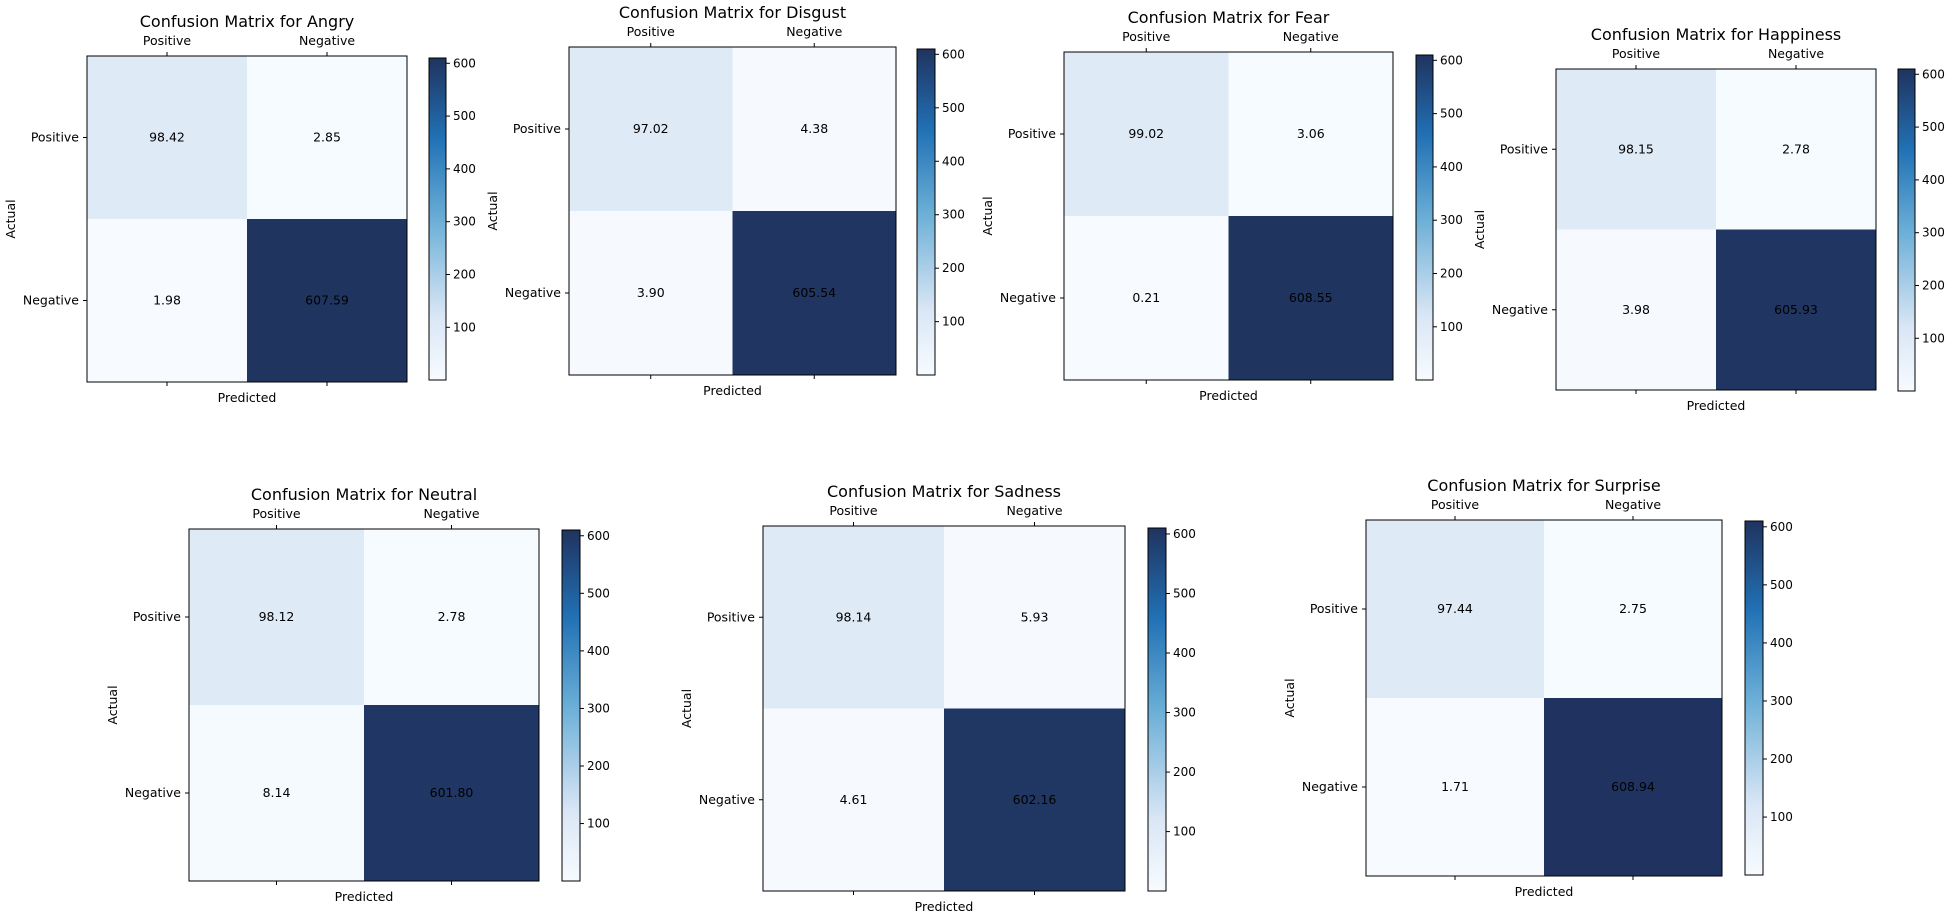 This screenshot has height=918, width=1950. Describe the element at coordinates (1229, 17) in the screenshot. I see `panel-title: Confusion Matrix for Fear` at that location.